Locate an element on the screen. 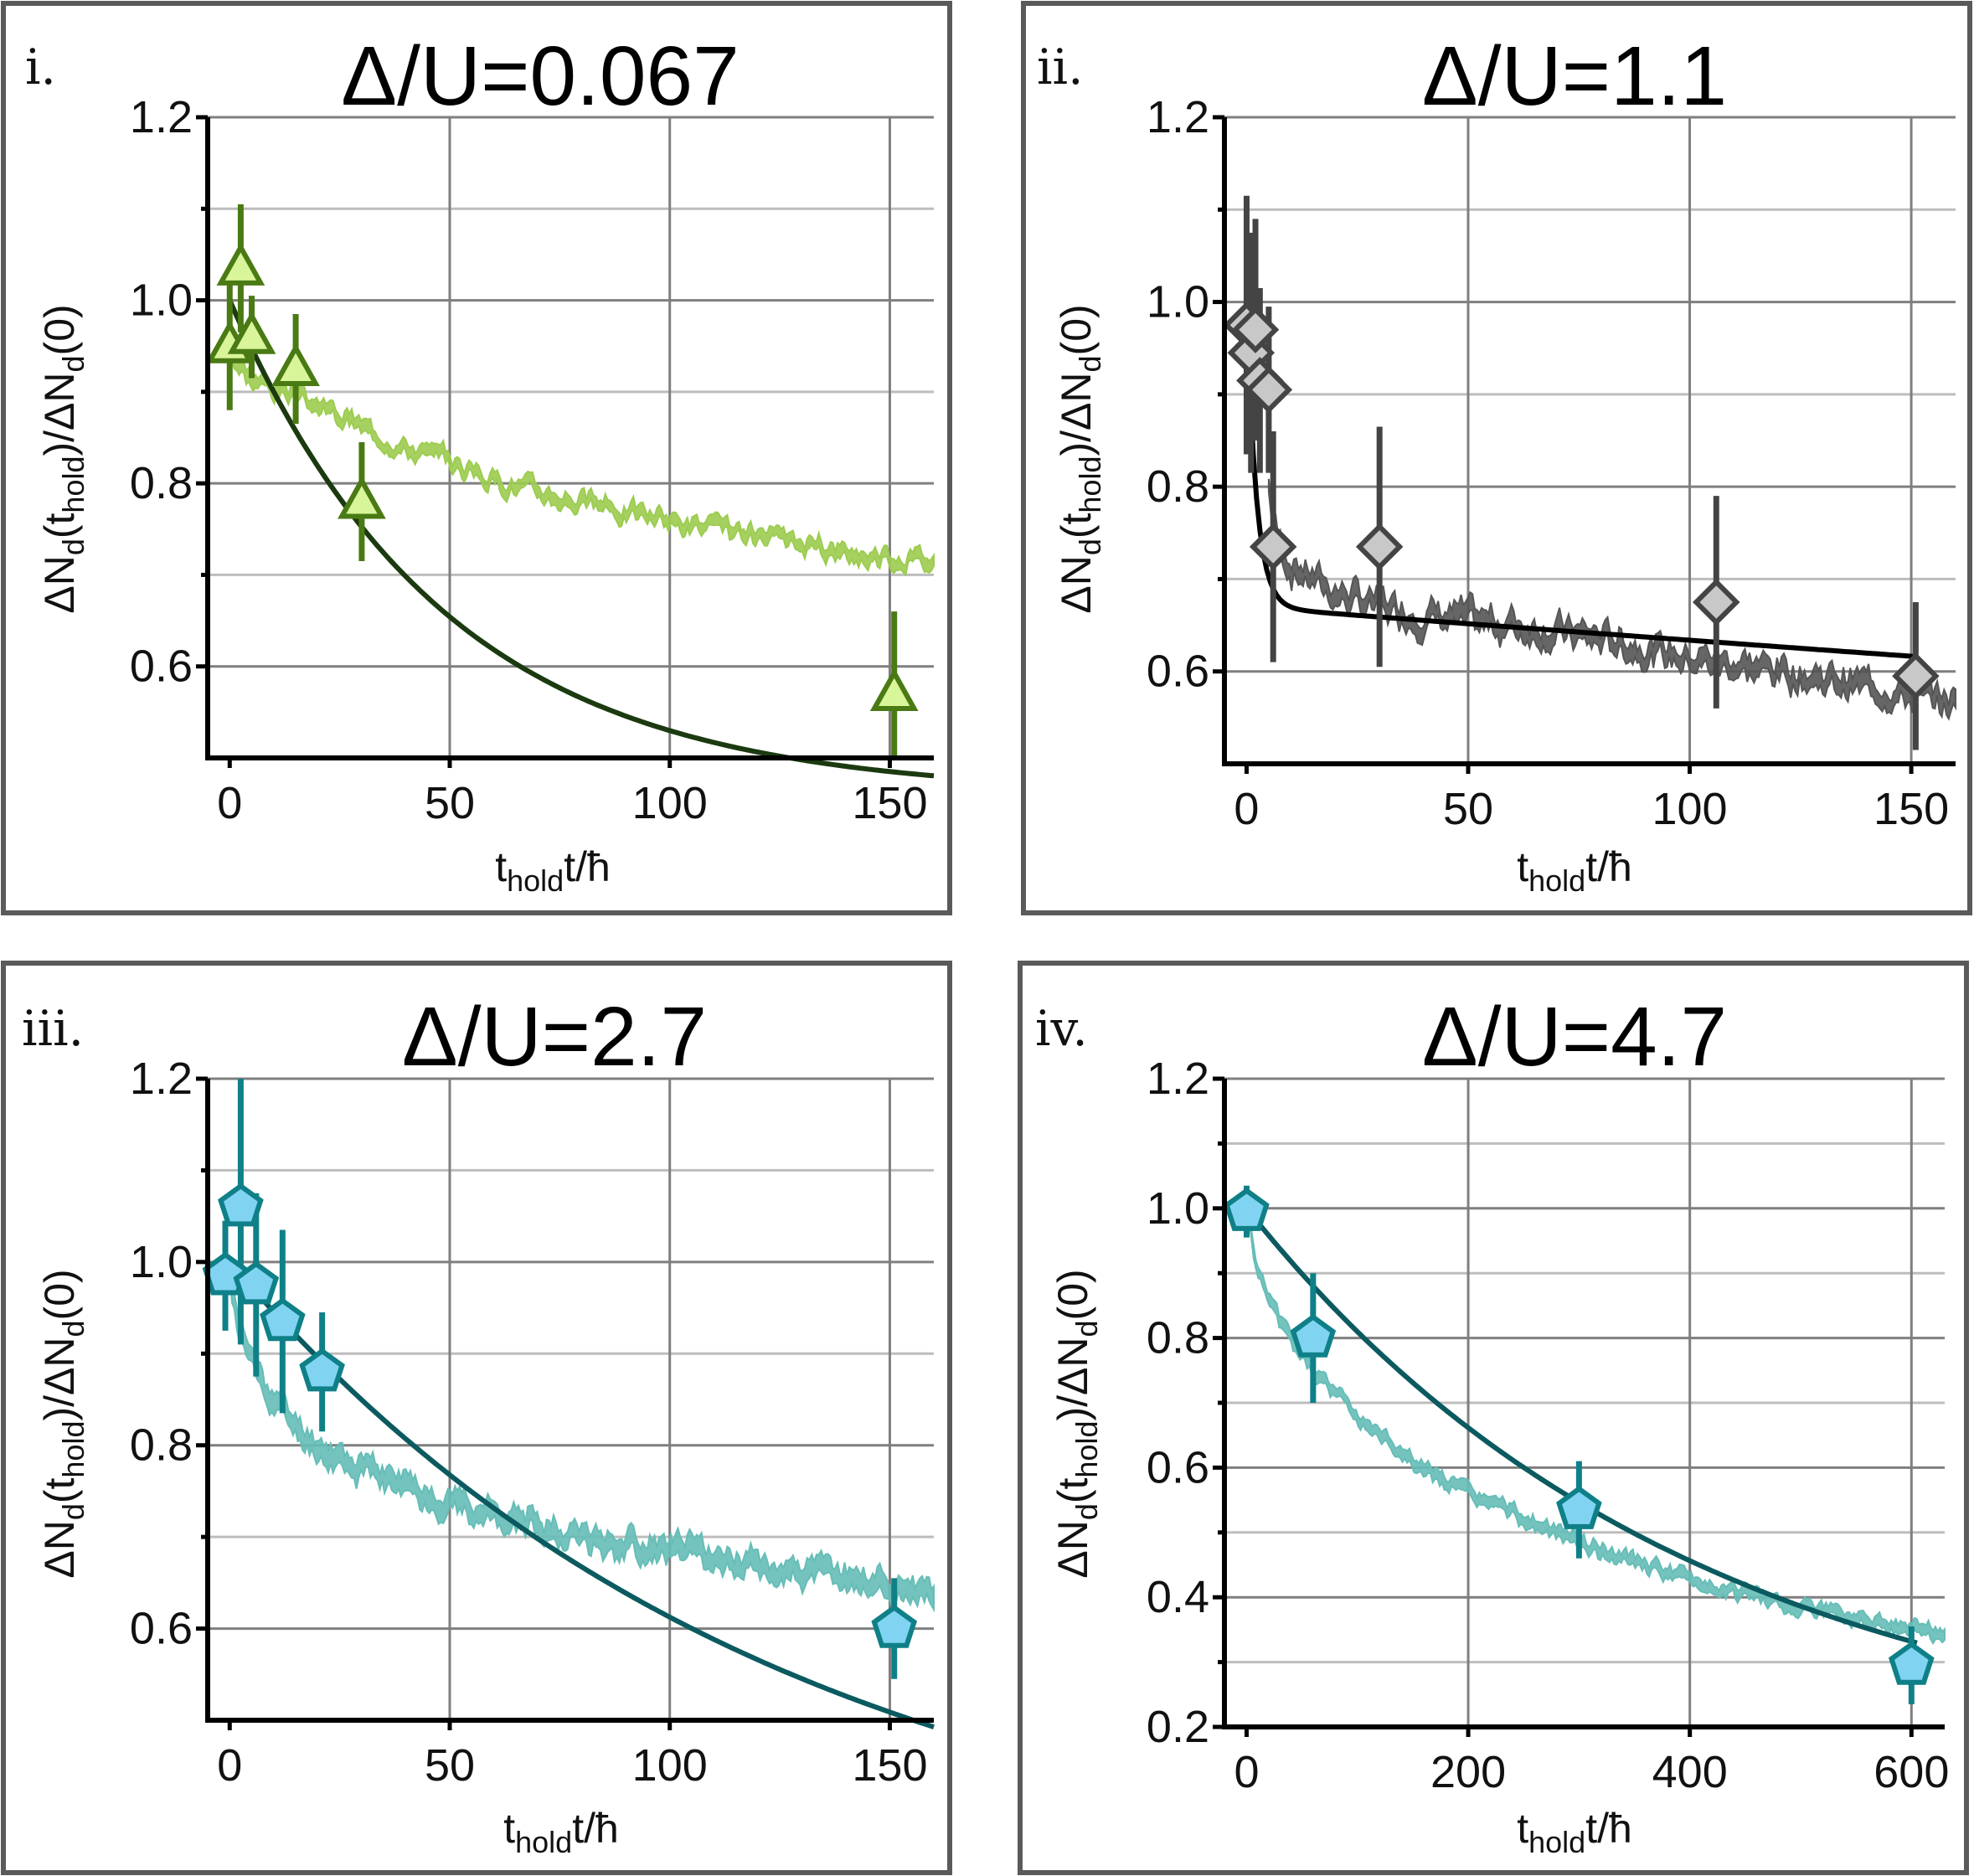  panel-iv-y-tick-label-4: 1.0 is located at coordinates (1178, 1208).